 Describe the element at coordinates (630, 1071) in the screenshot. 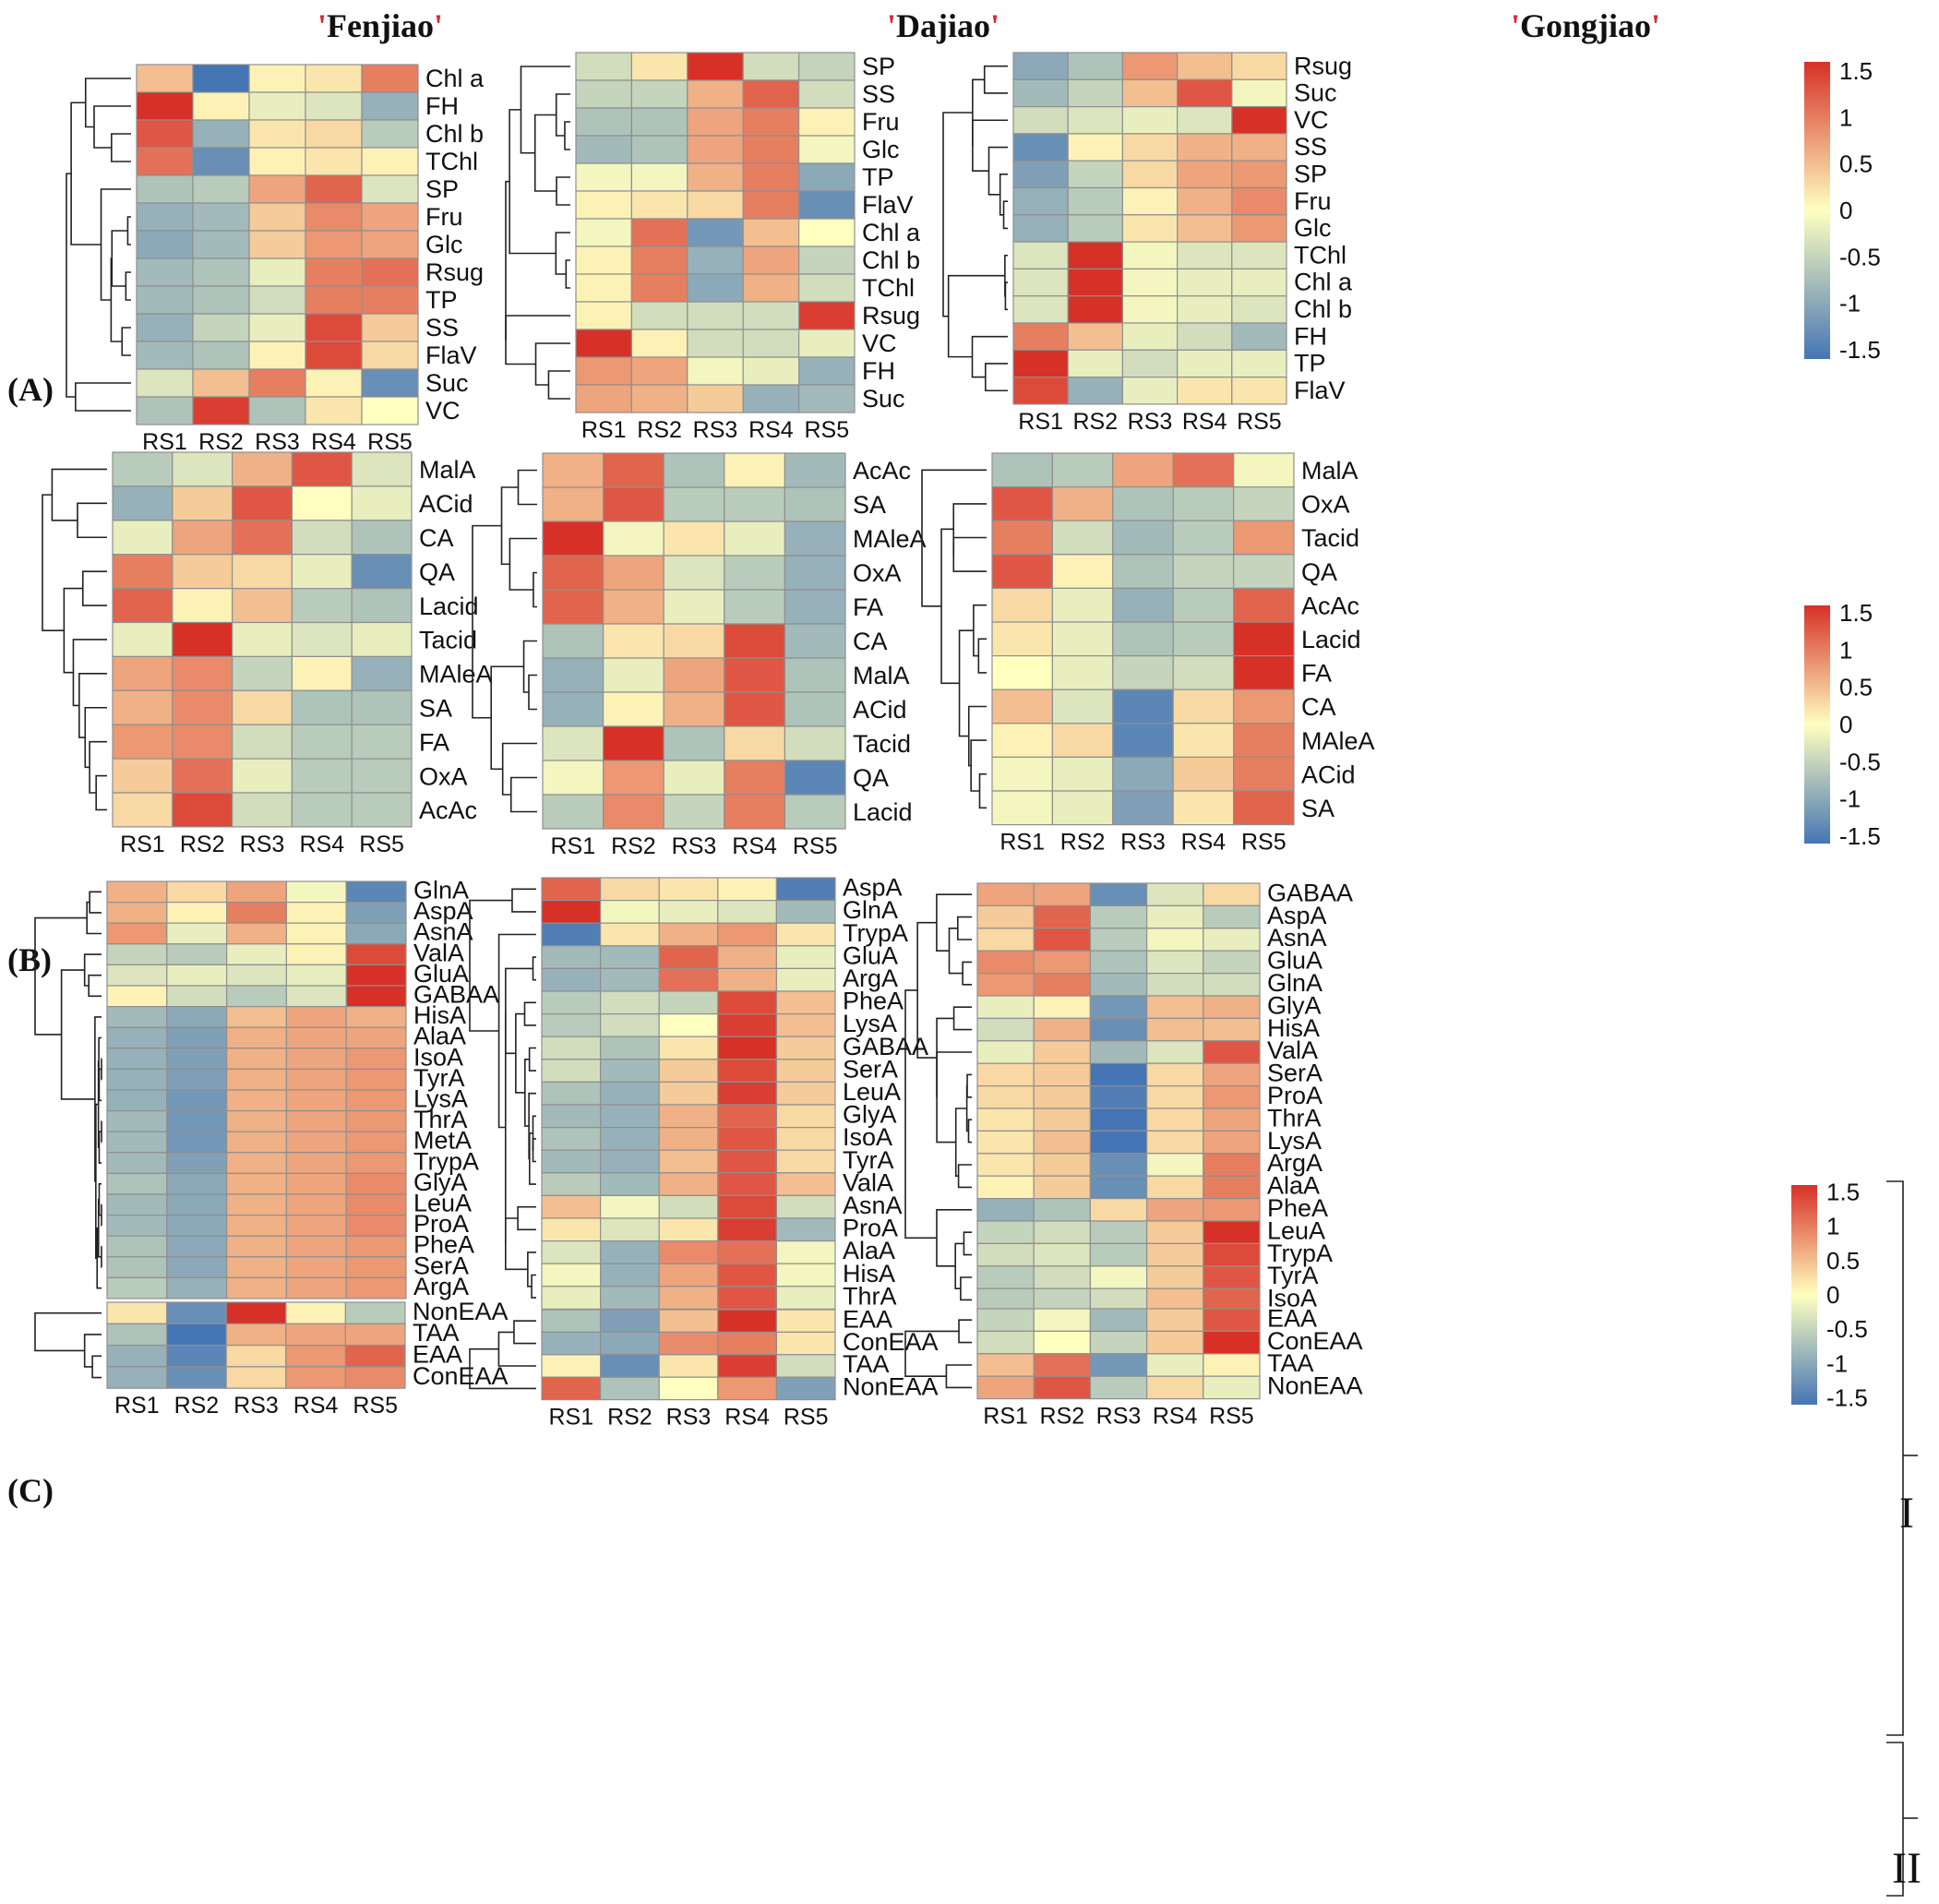

I see `heatmap-cell-sera-rs2` at that location.